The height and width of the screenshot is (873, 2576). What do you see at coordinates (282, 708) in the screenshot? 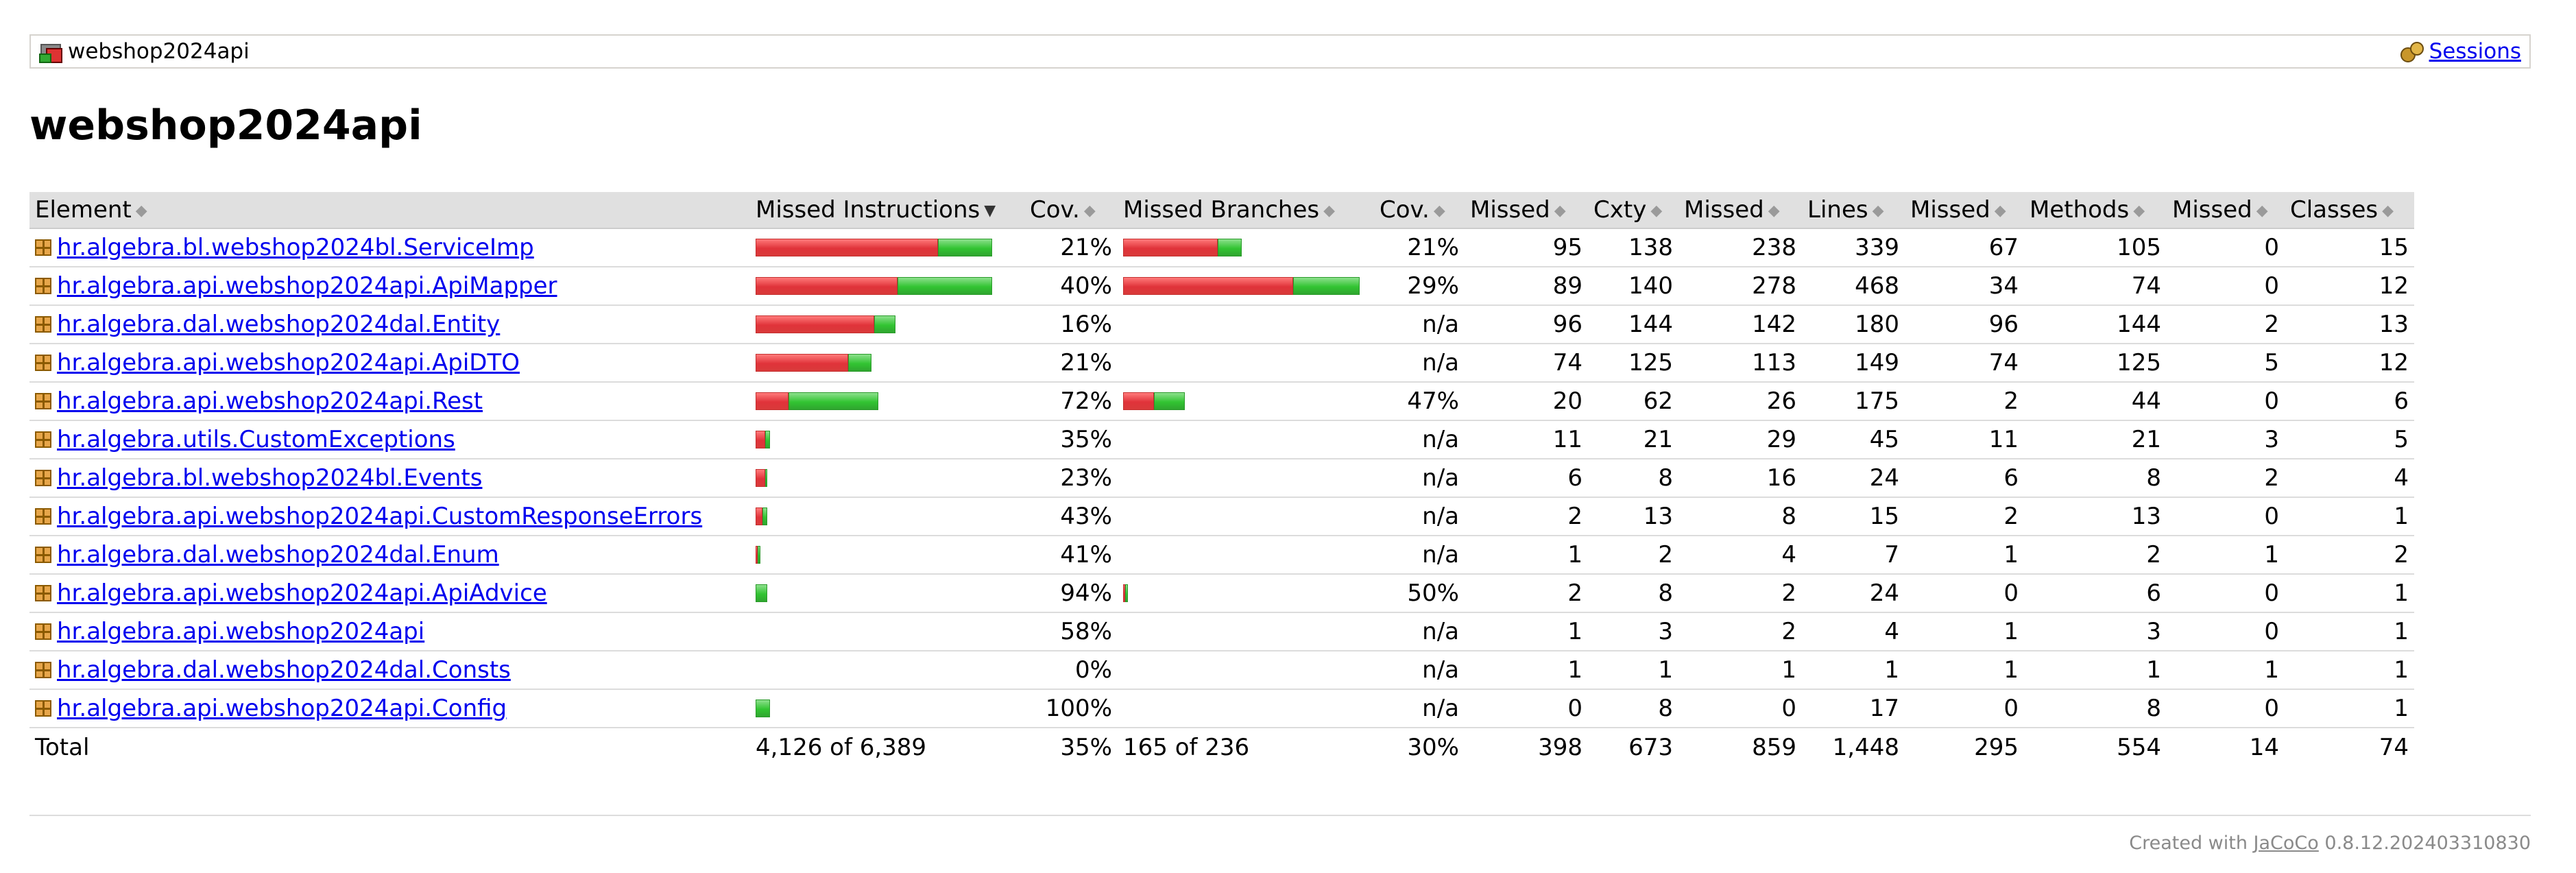
I see `package-link: hr.algebra.api.webshop2024api.Config` at bounding box center [282, 708].